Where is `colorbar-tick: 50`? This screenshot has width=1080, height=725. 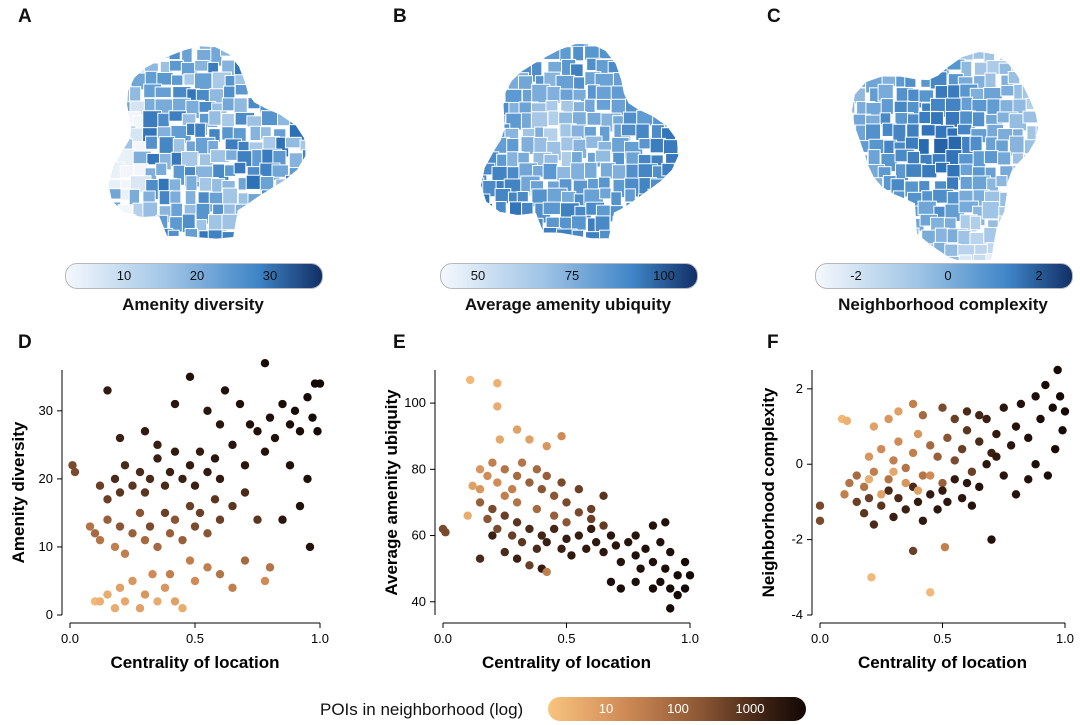
colorbar-tick: 50 is located at coordinates (478, 275).